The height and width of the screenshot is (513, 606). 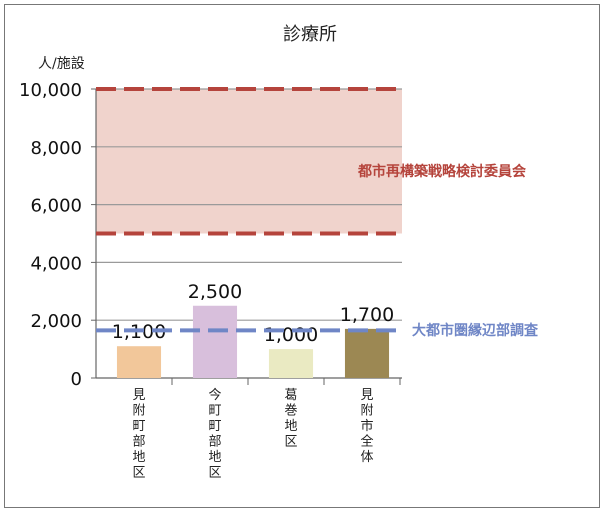 I want to click on data-label: 2,500, so click(x=215, y=292).